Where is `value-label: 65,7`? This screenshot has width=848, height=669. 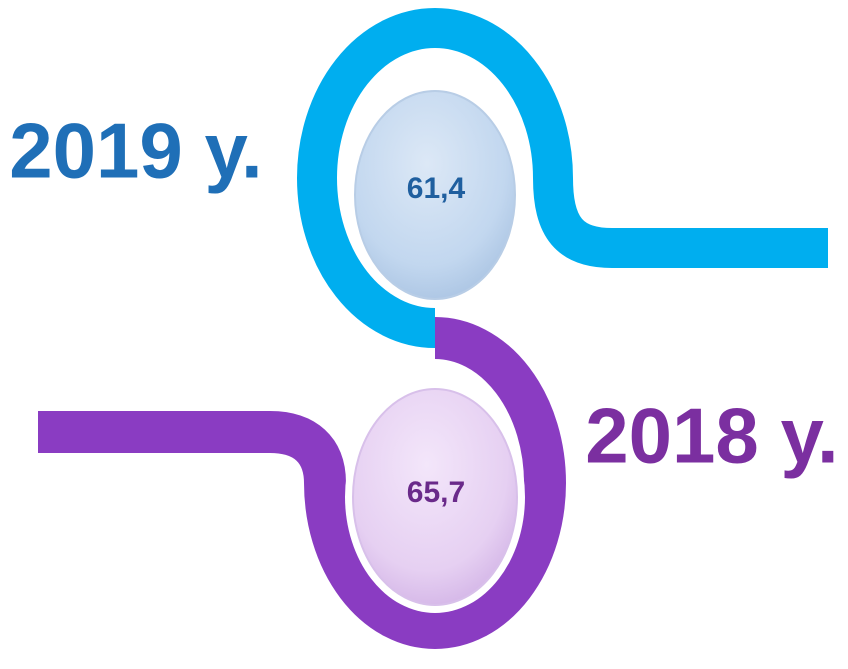
value-label: 65,7 is located at coordinates (436, 492).